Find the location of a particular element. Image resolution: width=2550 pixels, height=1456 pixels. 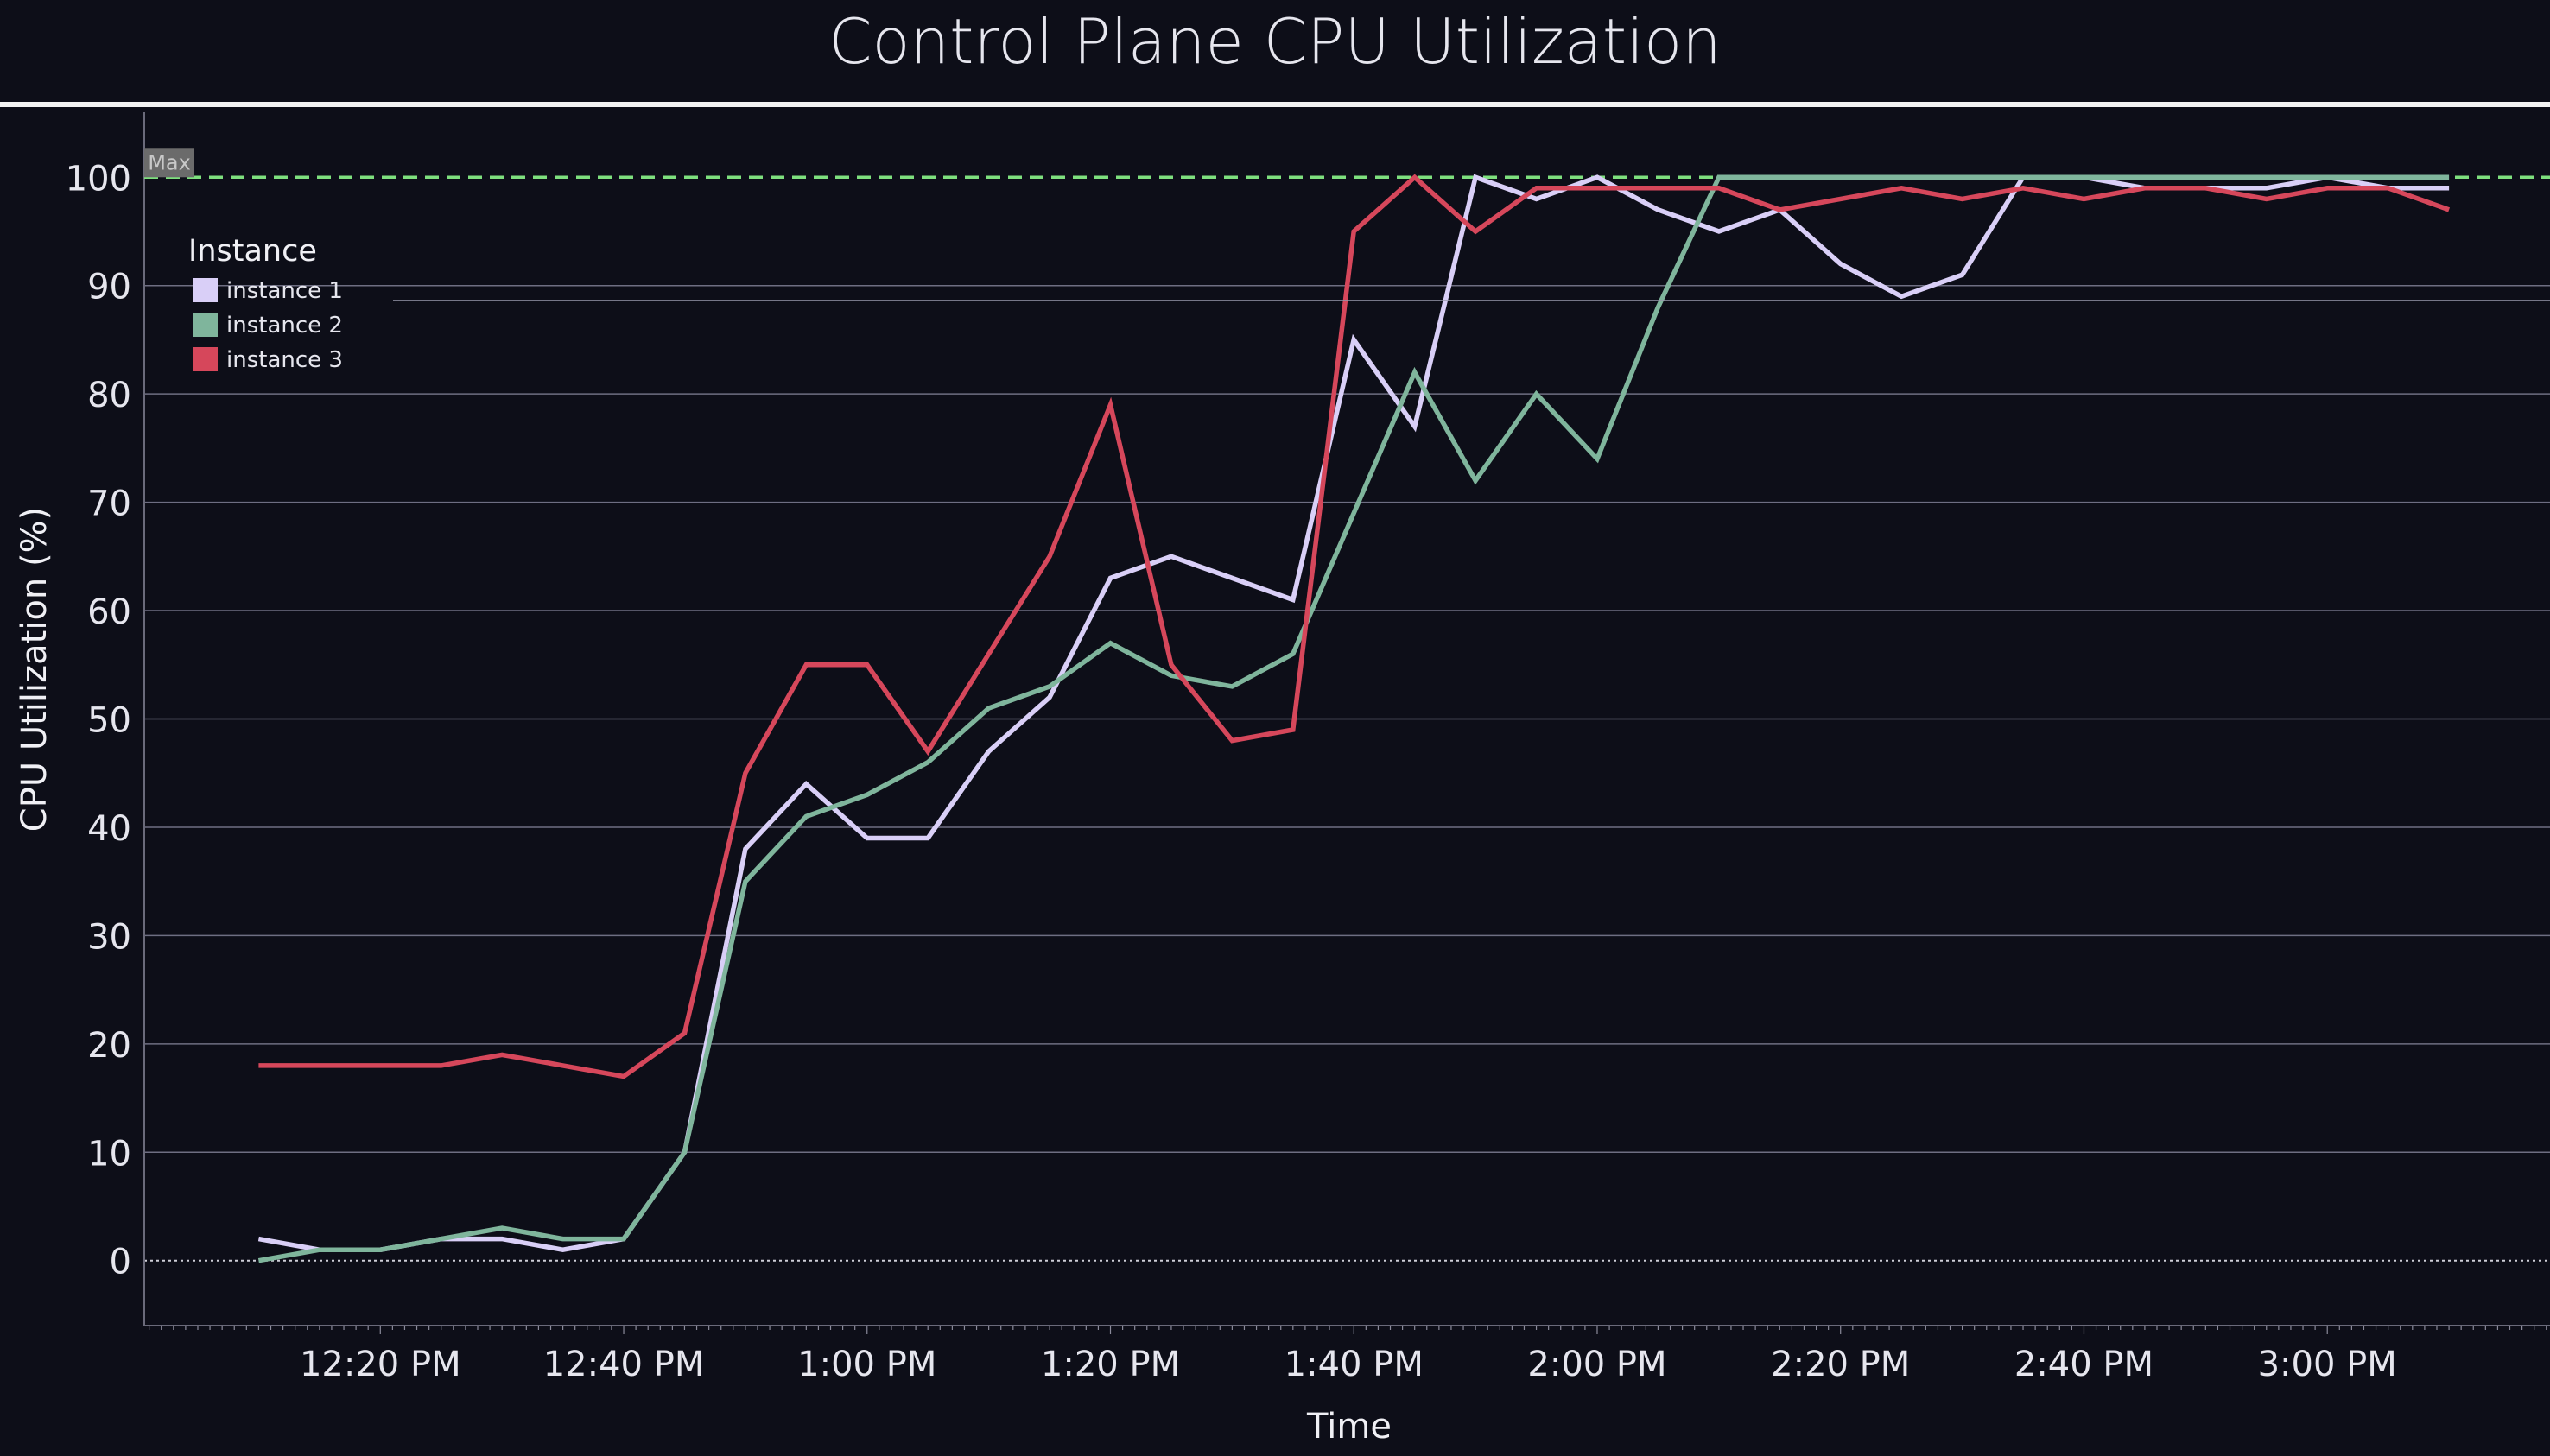

y-tick-label: 20 is located at coordinates (109, 1046).